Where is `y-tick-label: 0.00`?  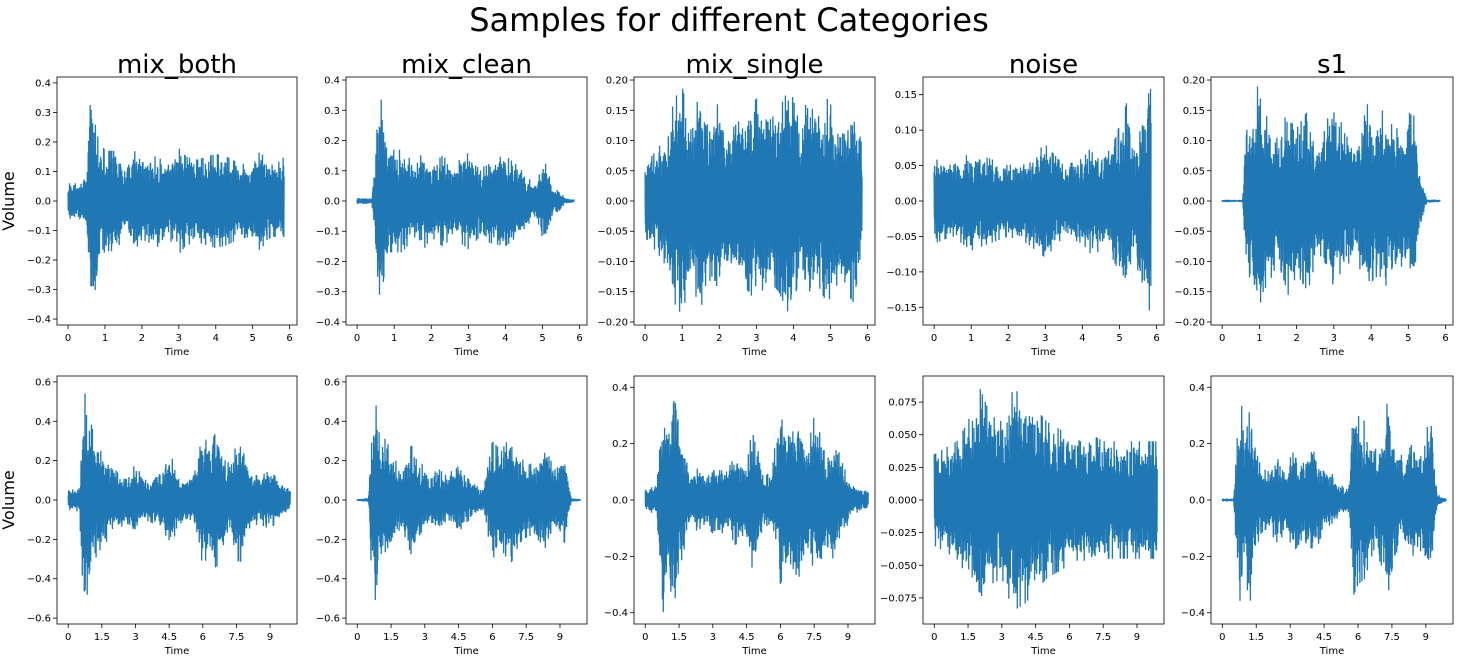 y-tick-label: 0.00 is located at coordinates (617, 202).